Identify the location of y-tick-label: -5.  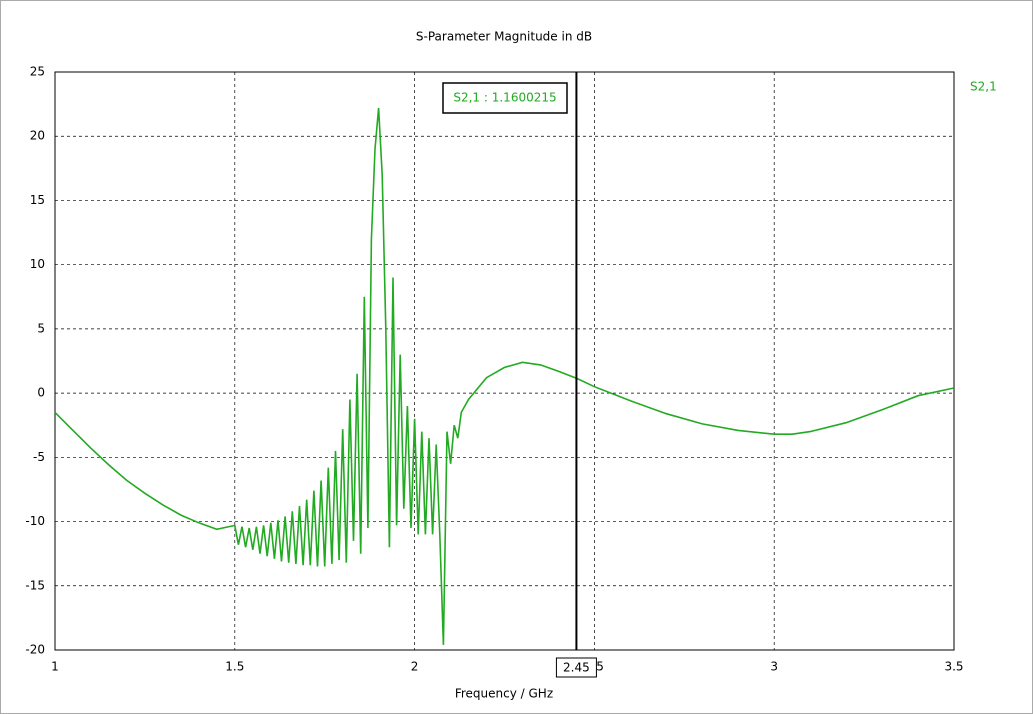
(39, 457).